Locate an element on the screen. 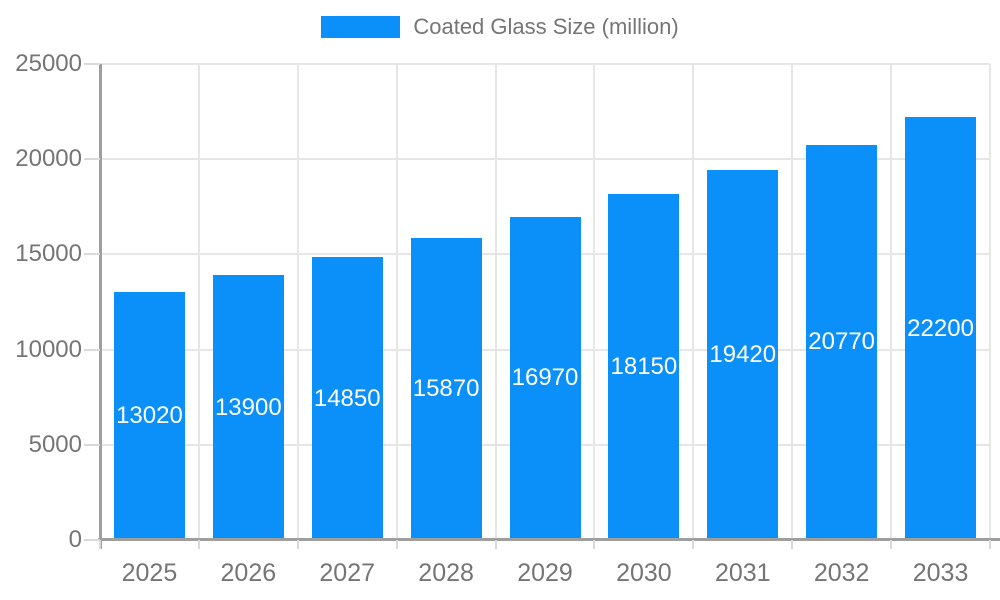 The image size is (1000, 600). bar-value-label: 15870 is located at coordinates (446, 388).